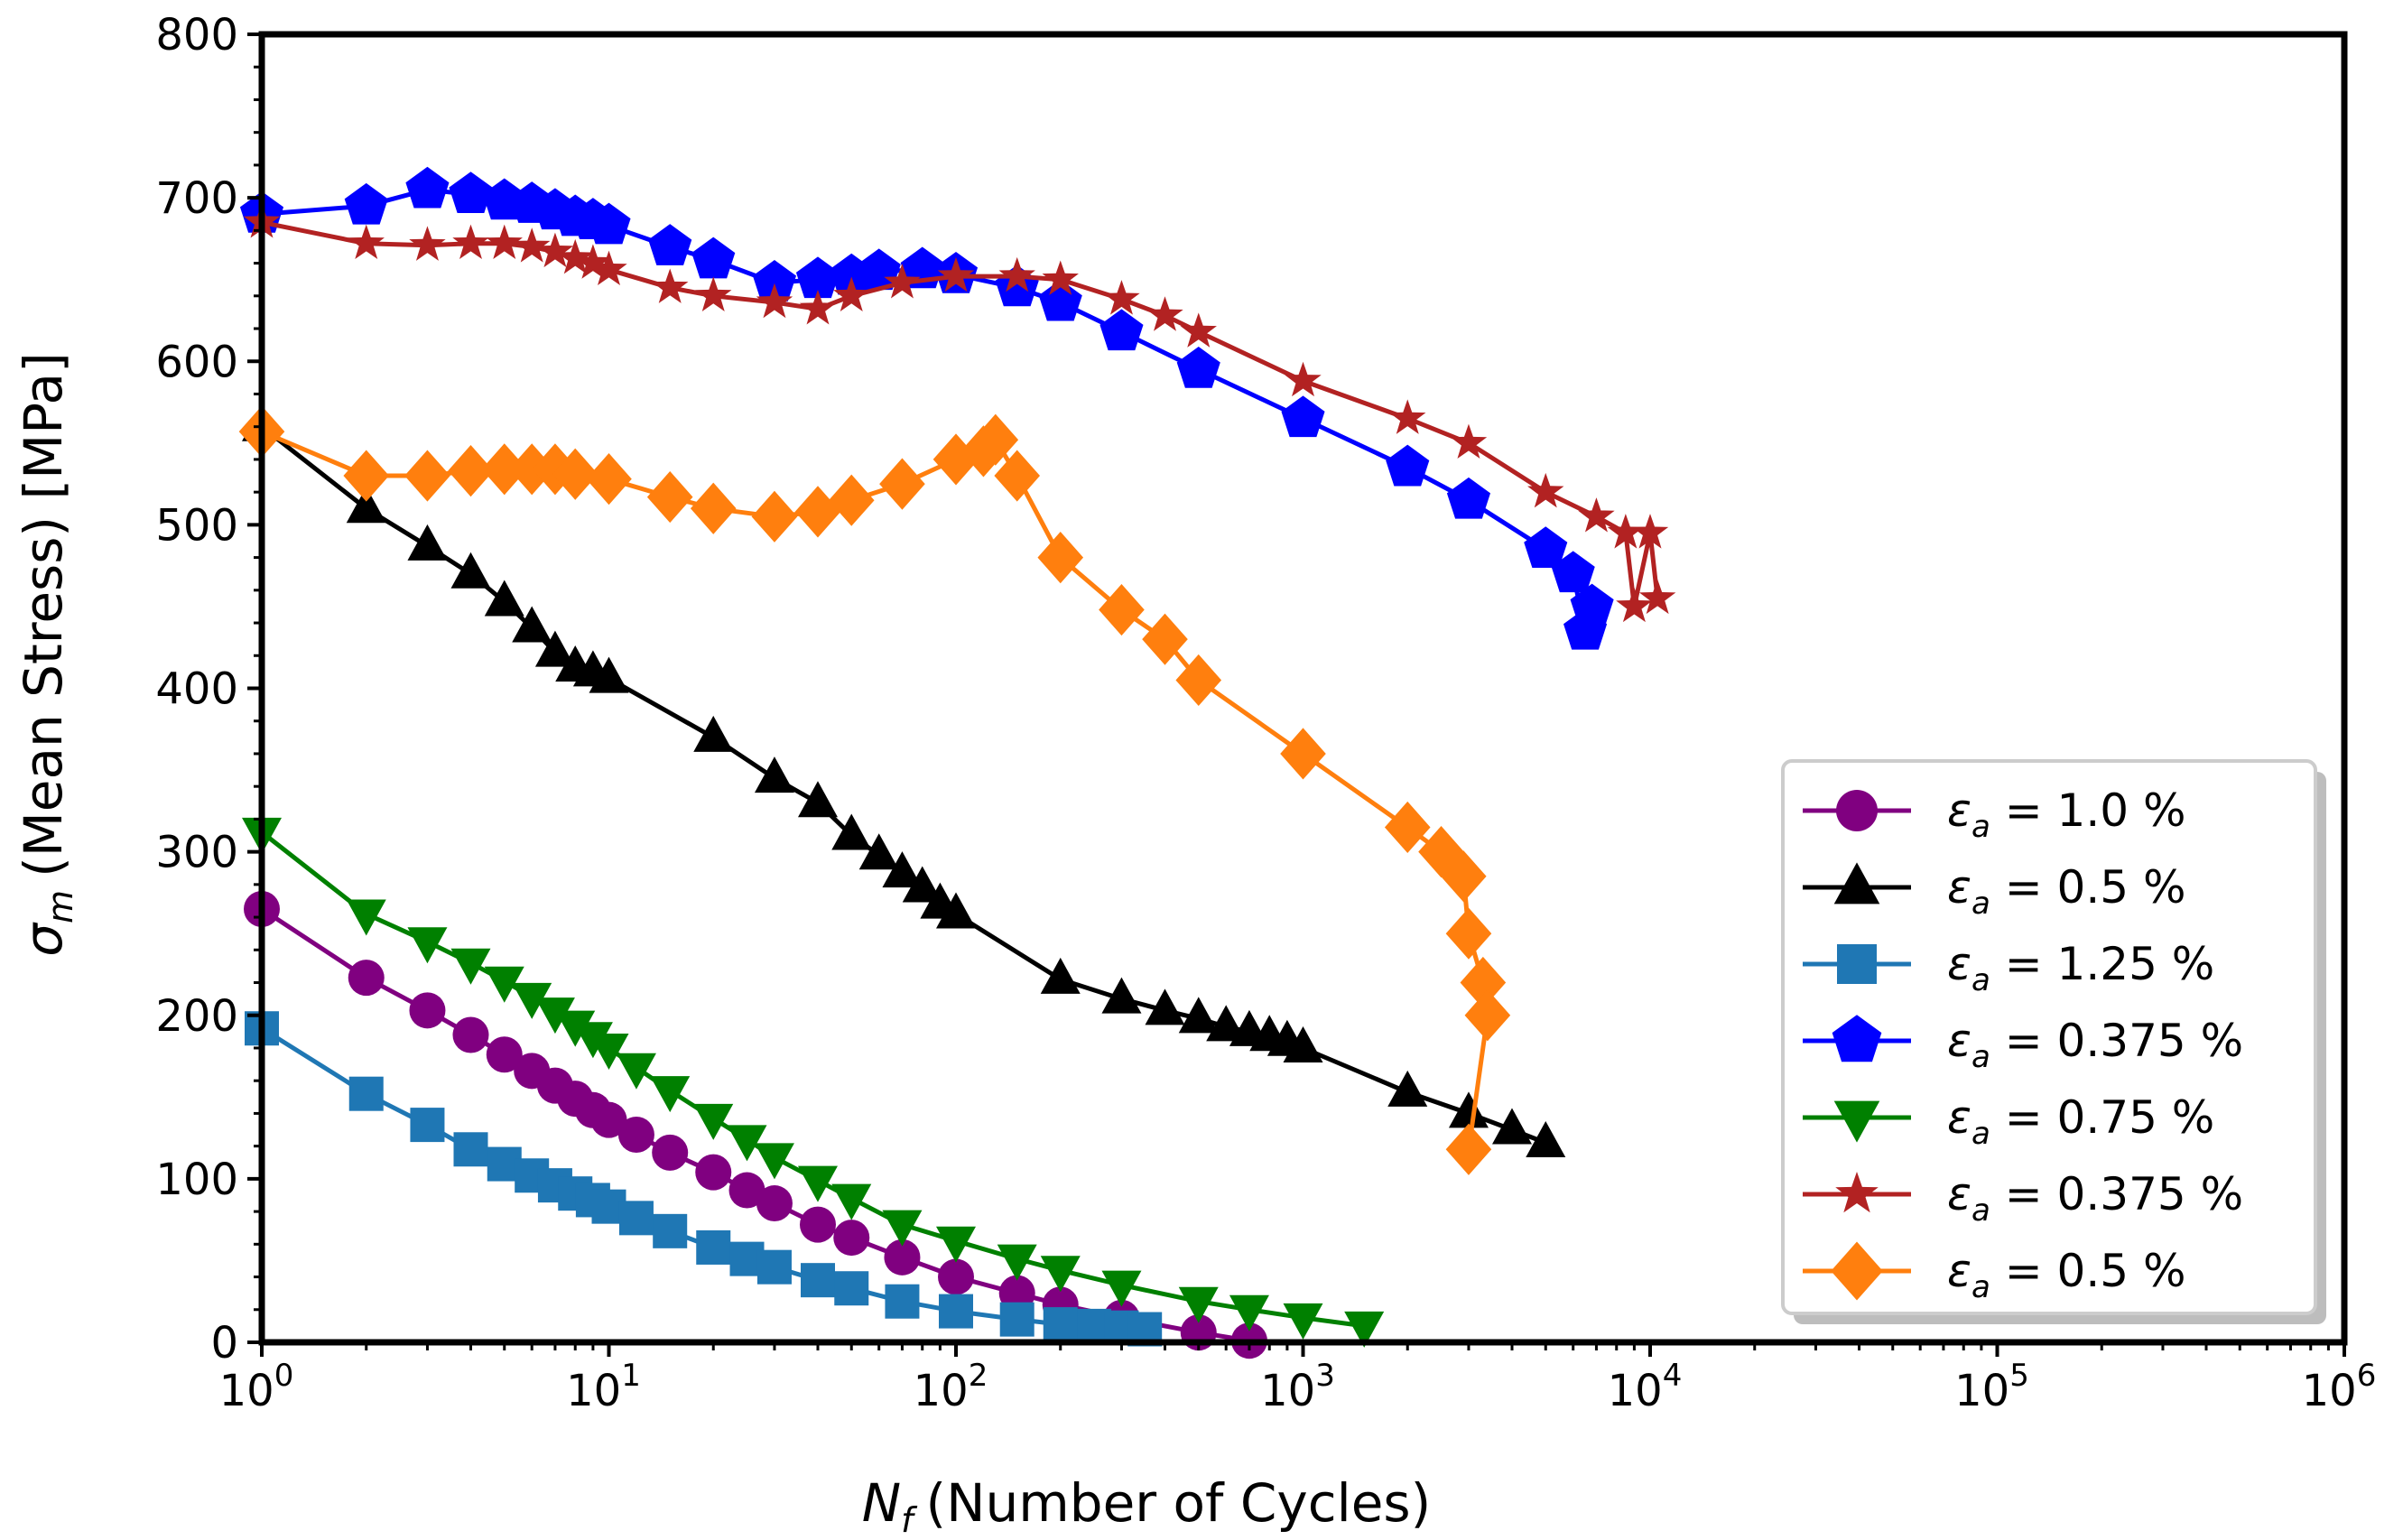  What do you see at coordinates (1994, 1273) in the screenshot?
I see `legend-entry: εa = 0.5 %` at bounding box center [1994, 1273].